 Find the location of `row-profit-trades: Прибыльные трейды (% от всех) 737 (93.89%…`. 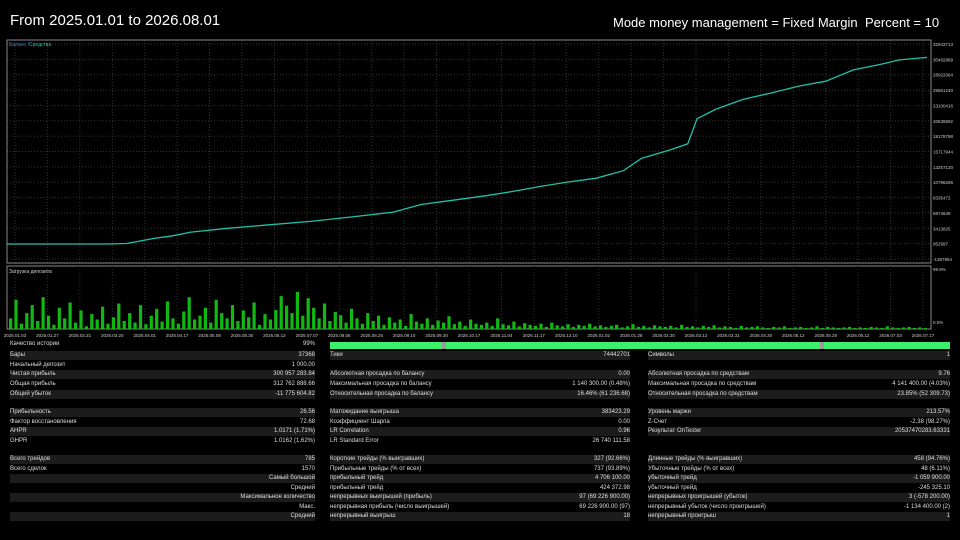

row-profit-trades: Прибыльные трейды (% от всех) 737 (93.89%… is located at coordinates (480, 469).